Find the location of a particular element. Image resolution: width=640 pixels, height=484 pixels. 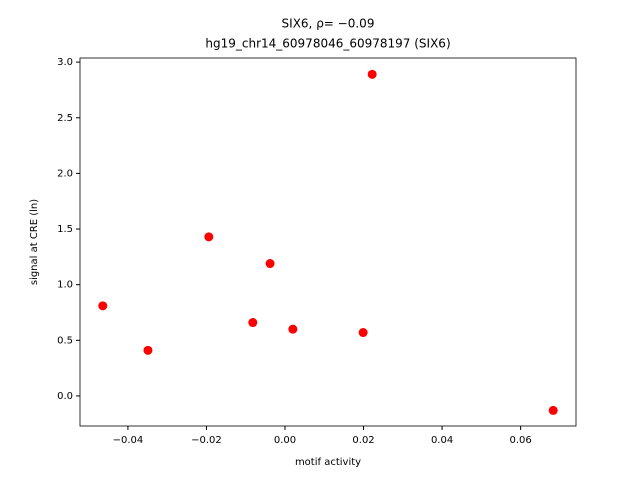

x-tick-label: 0.00 is located at coordinates (285, 440).